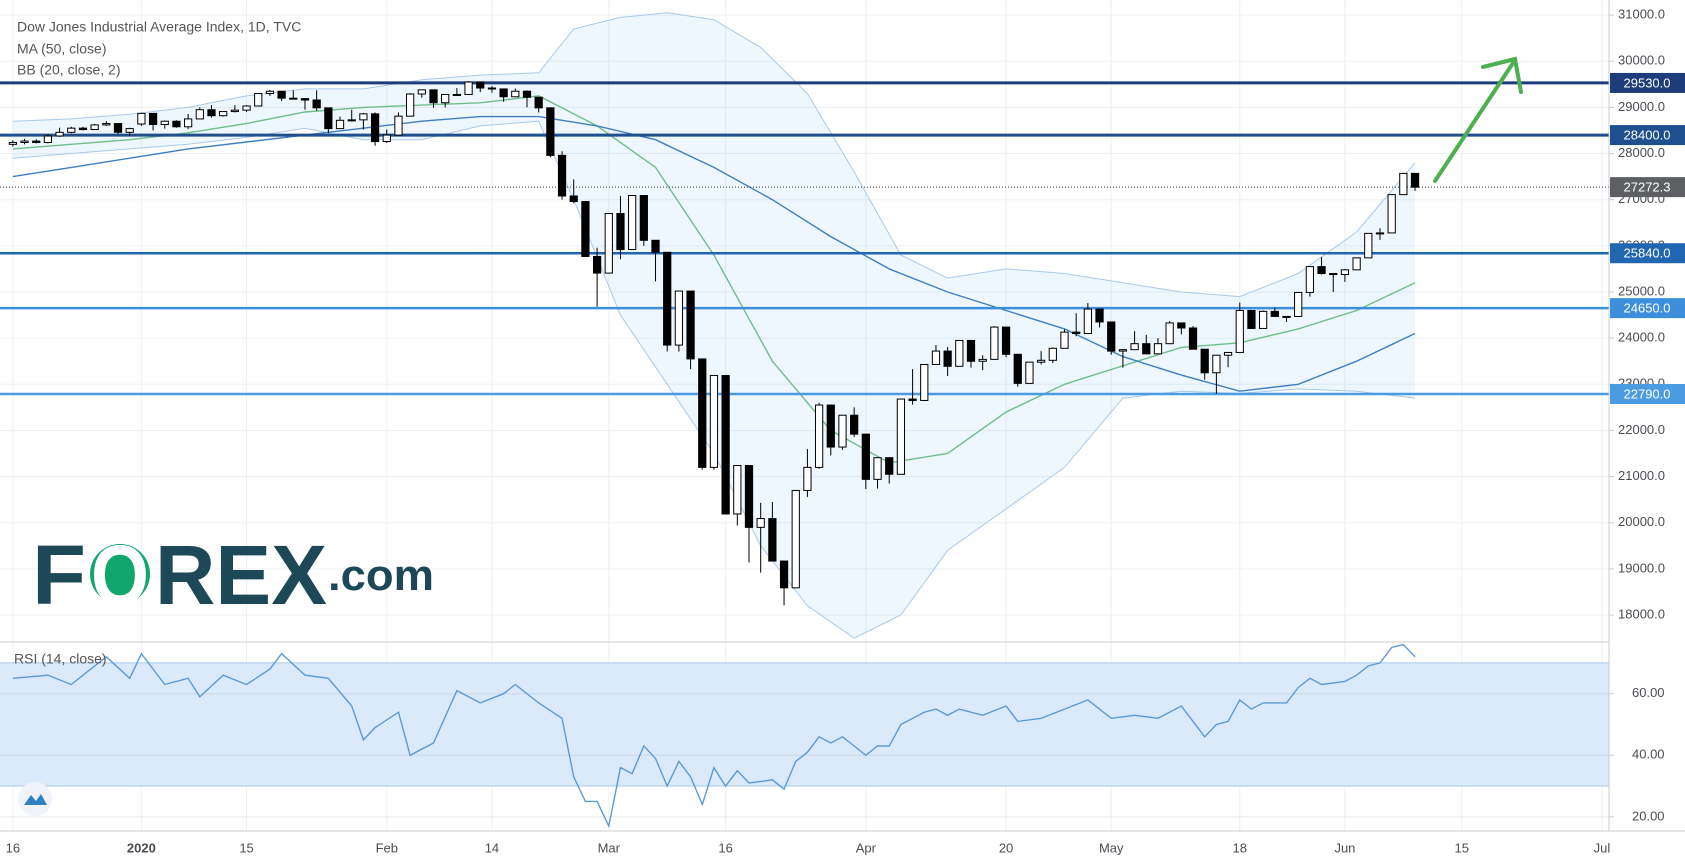  I want to click on y-tick-label: 31000.0, so click(1641, 14).